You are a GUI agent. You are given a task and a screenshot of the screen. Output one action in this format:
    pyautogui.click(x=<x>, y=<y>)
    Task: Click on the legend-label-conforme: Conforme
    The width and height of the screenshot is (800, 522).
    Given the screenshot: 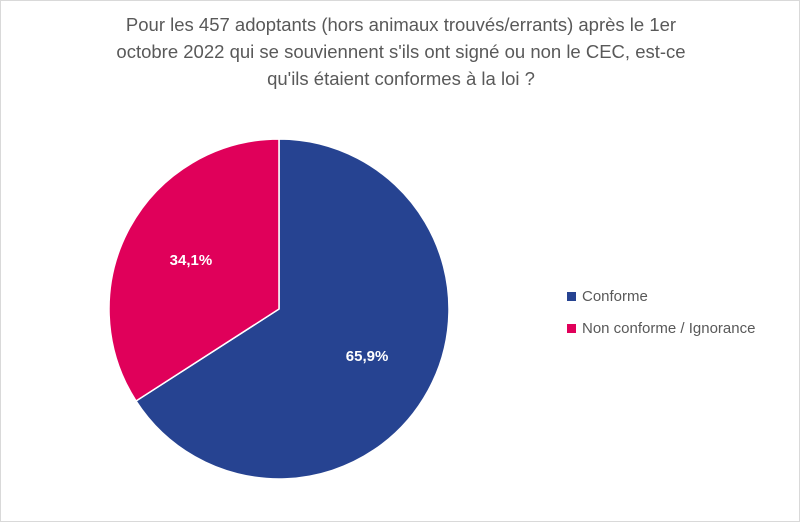 What is the action you would take?
    pyautogui.click(x=615, y=296)
    